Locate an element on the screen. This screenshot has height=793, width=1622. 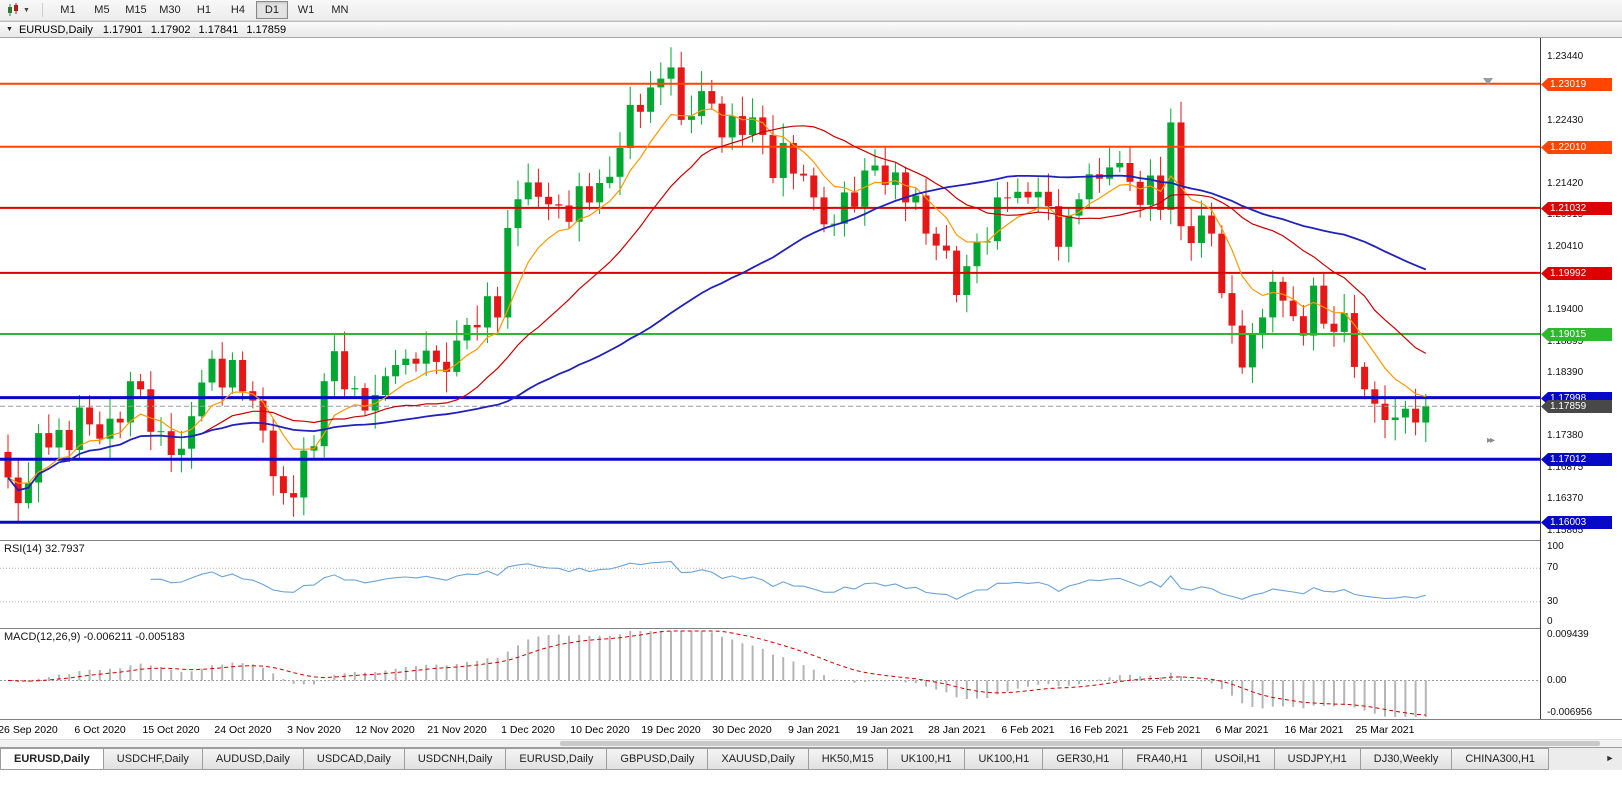
price-axis-label: 1.16370 is located at coordinates (1565, 498).